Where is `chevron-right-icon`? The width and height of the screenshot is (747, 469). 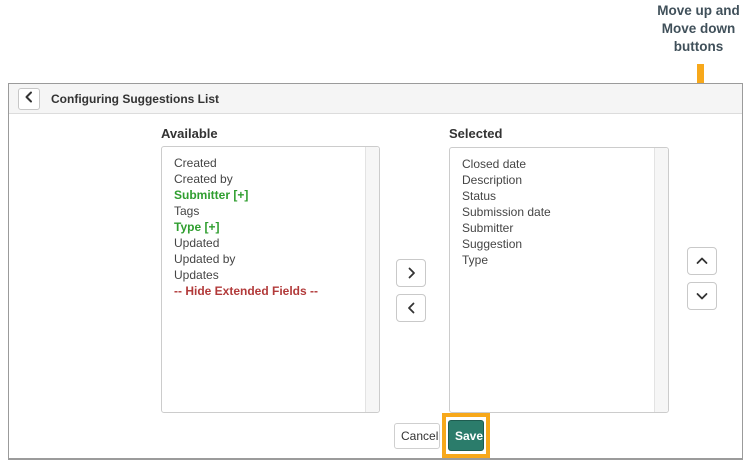 chevron-right-icon is located at coordinates (411, 273).